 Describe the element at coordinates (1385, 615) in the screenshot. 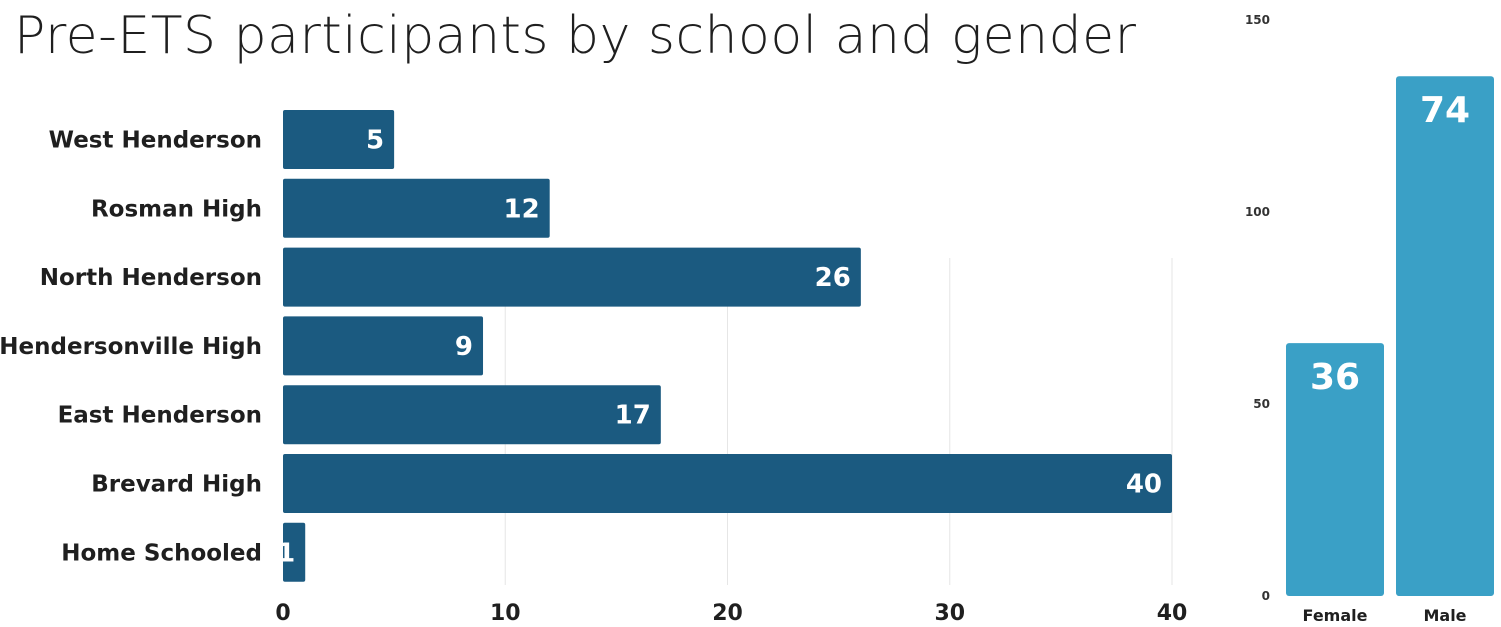

I see `gender-chart-category-labels: Female Male` at that location.